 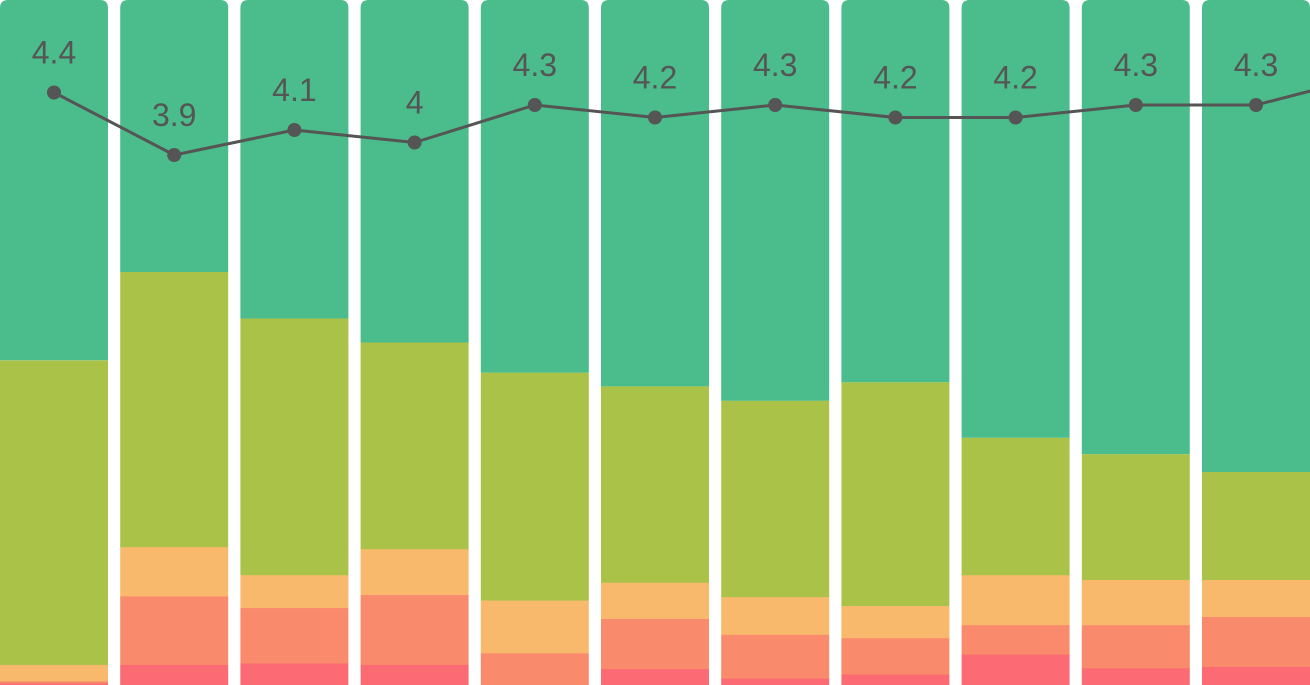 I want to click on average-rating-label: 4, so click(x=415, y=103).